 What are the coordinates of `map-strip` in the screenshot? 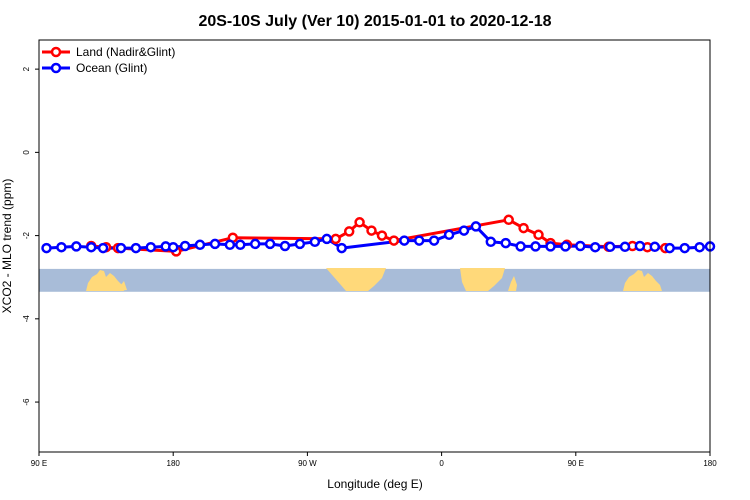 It's located at (374, 280).